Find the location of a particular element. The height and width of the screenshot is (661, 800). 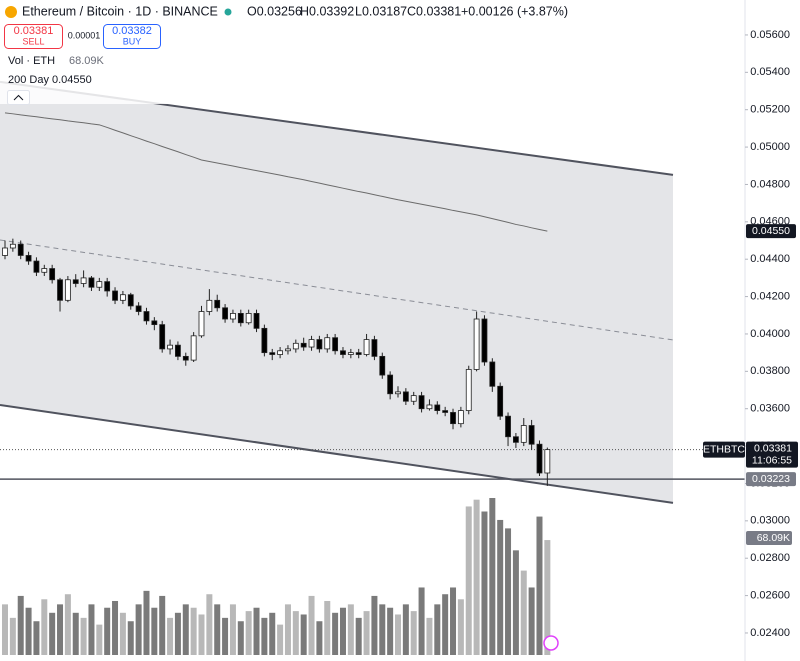

volume-legend: Vol · ETH is located at coordinates (31, 61).